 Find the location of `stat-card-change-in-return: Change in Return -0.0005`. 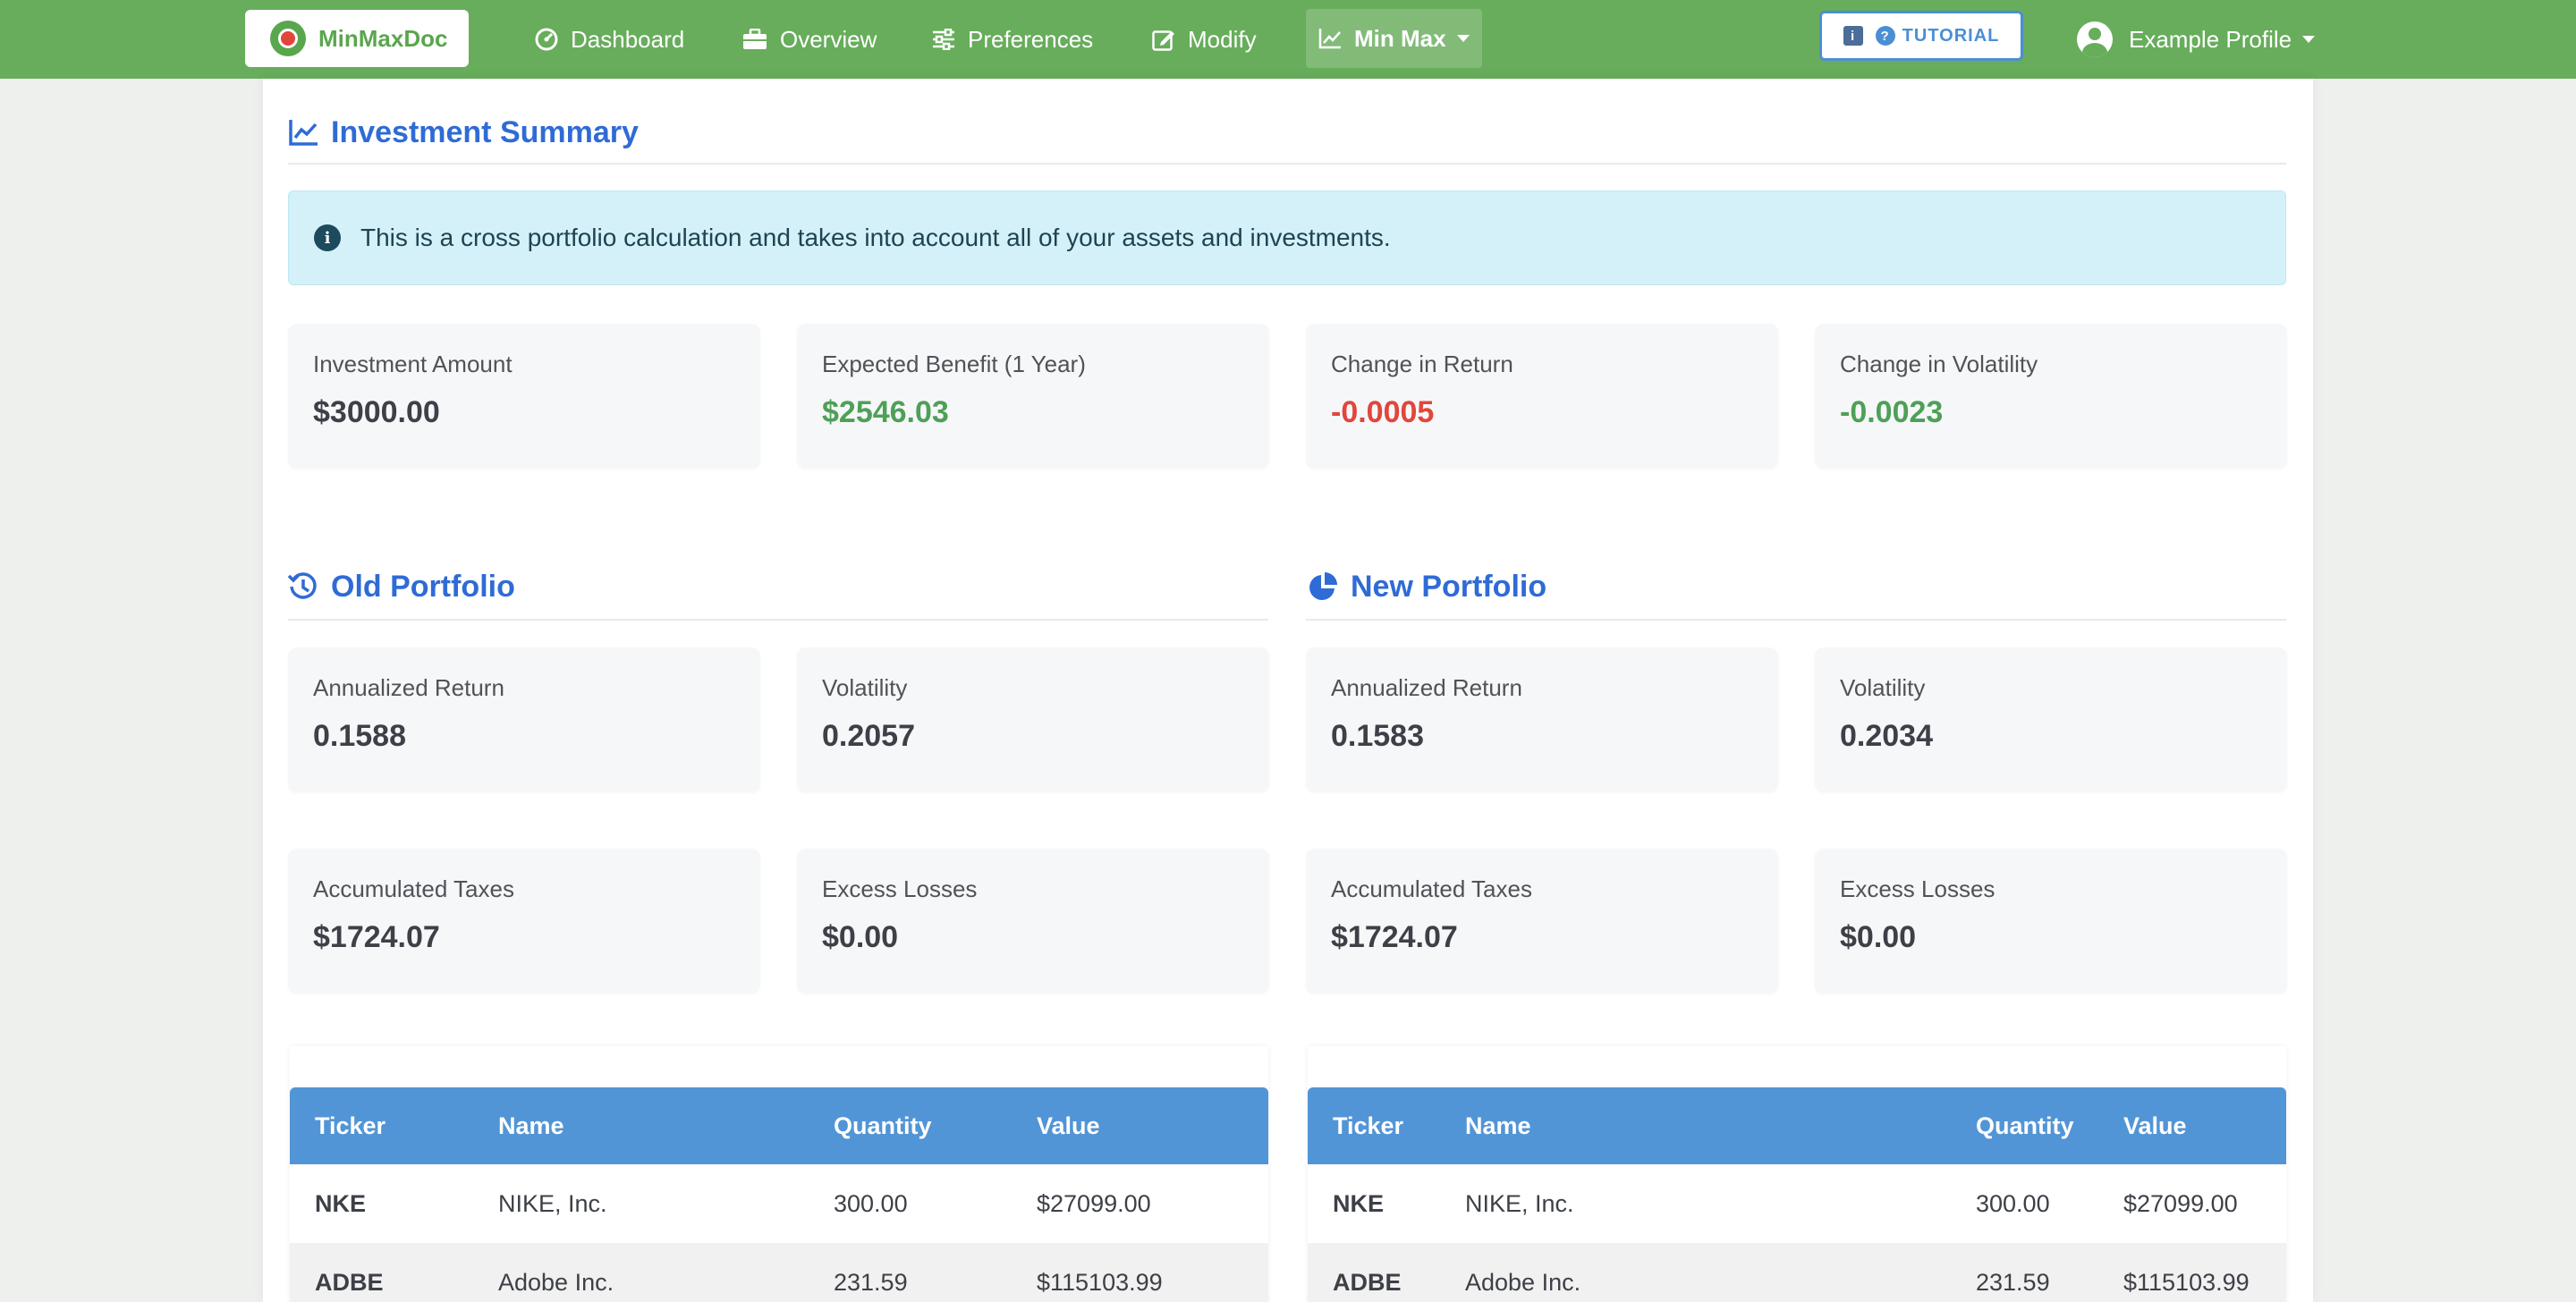

stat-card-change-in-return: Change in Return -0.0005 is located at coordinates (1542, 396).